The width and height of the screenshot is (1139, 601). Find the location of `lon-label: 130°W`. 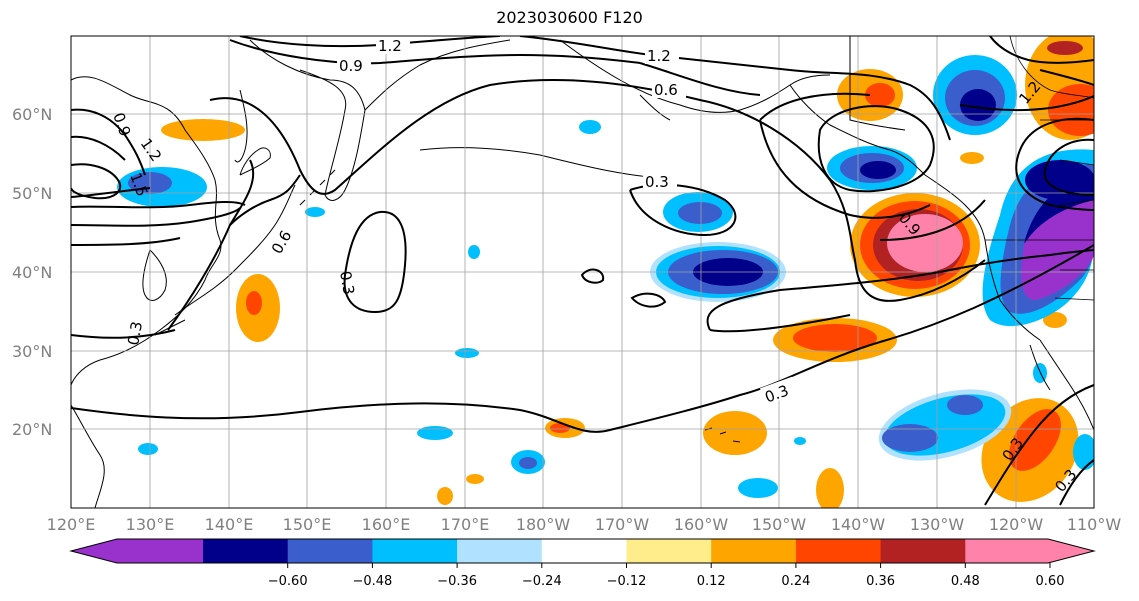

lon-label: 130°W is located at coordinates (937, 524).